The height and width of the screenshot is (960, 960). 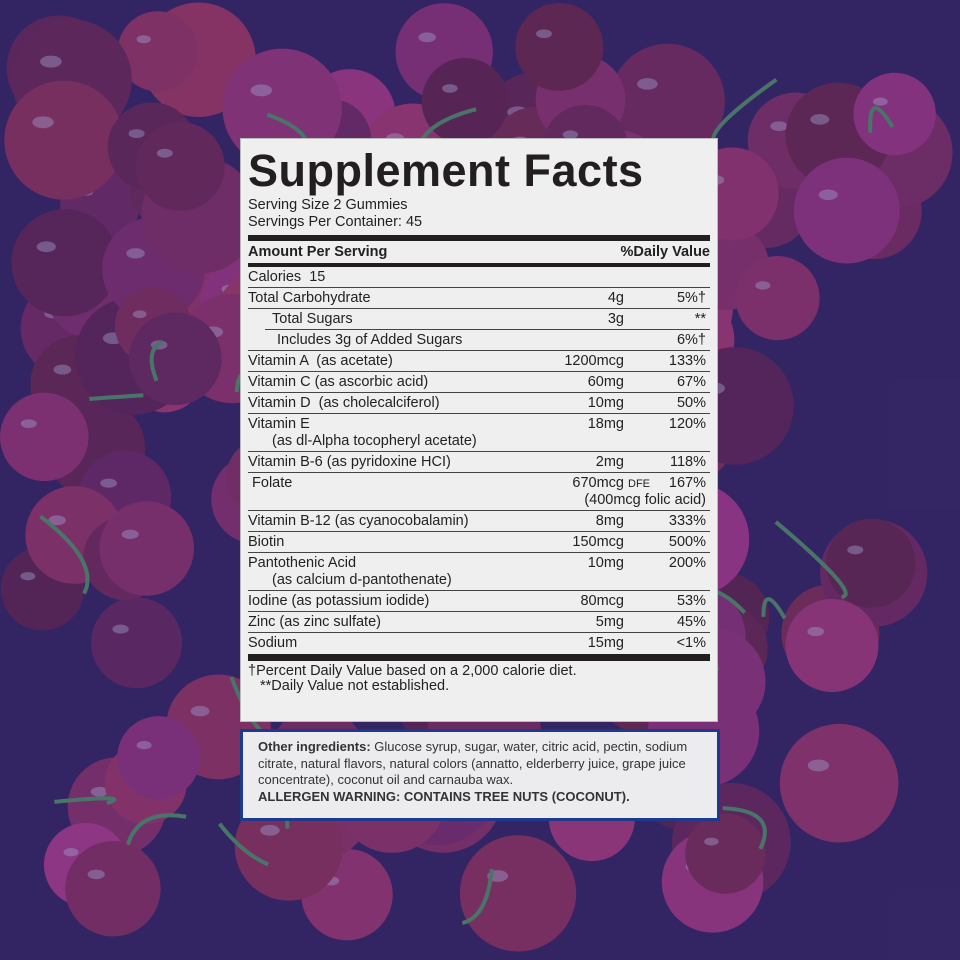 I want to click on table-row: Iodine (as potassium iodide) 80mcg 53%, so click(x=479, y=601).